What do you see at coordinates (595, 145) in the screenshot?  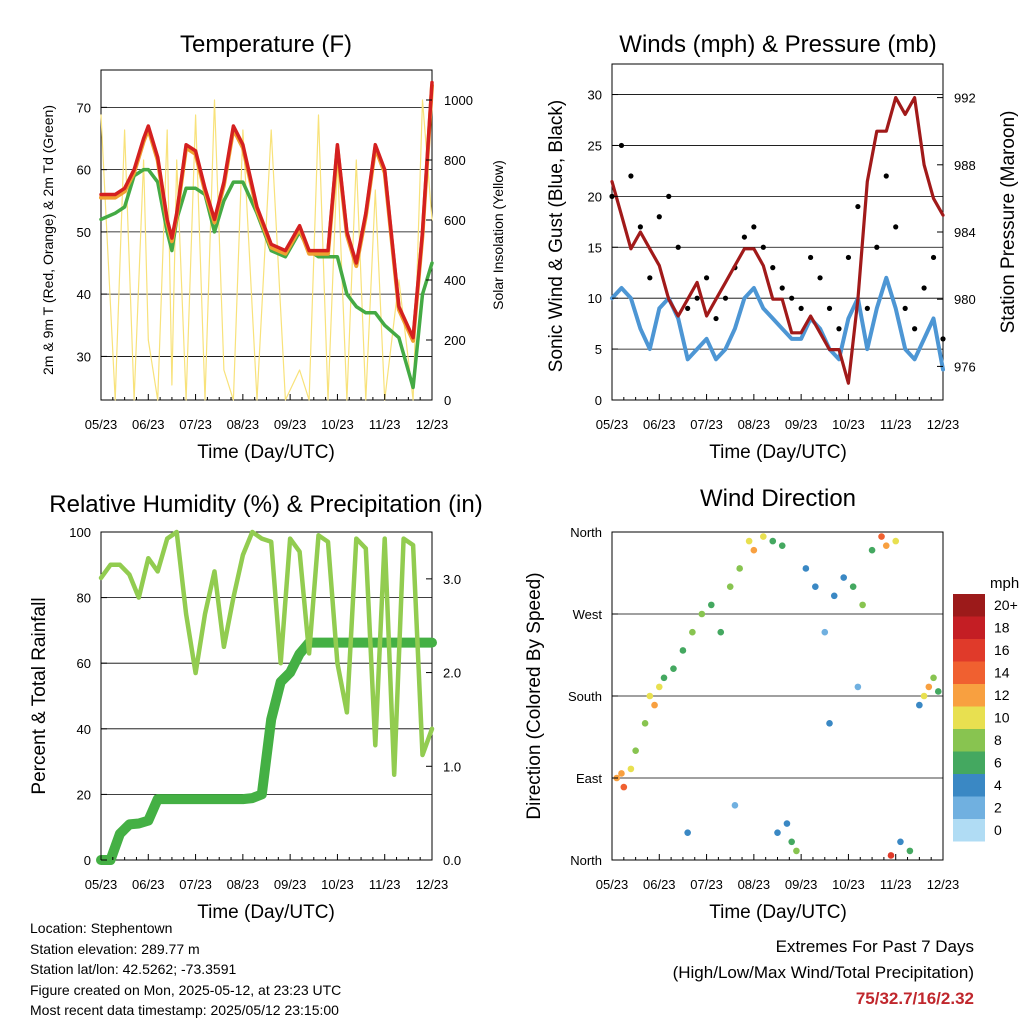 I see `y-tick-label: 25` at bounding box center [595, 145].